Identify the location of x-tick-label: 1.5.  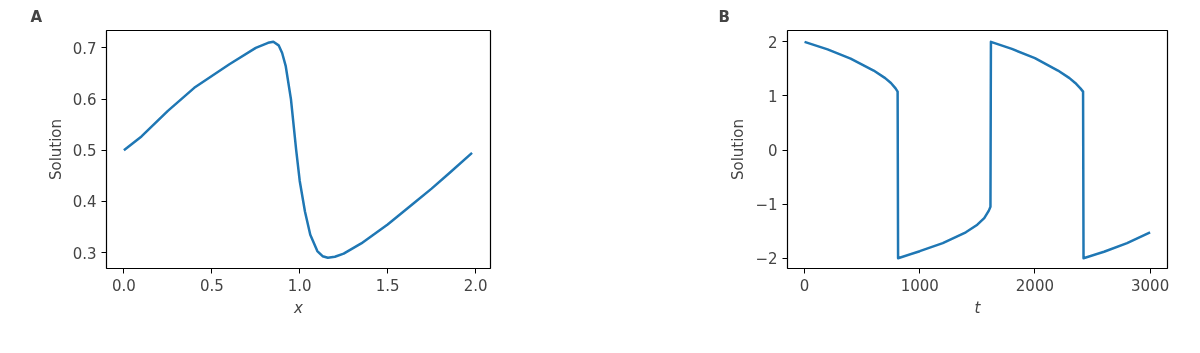
(387, 285).